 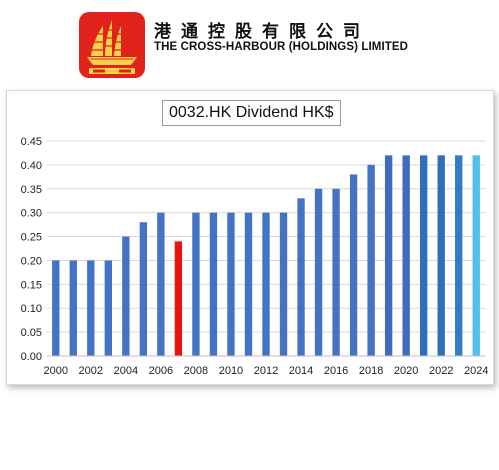 What do you see at coordinates (112, 45) in the screenshot?
I see `junk-boat-icon` at bounding box center [112, 45].